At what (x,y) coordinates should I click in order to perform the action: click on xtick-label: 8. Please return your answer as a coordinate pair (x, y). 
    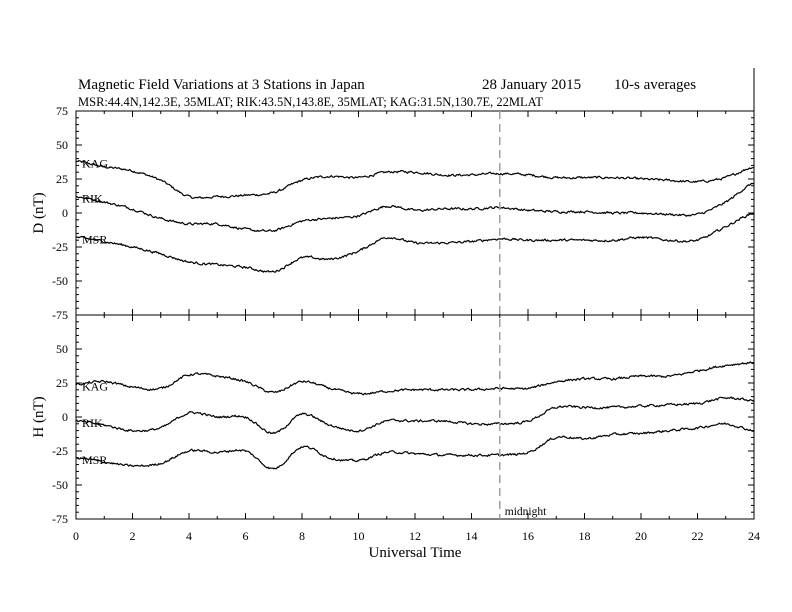
    Looking at the image, I should click on (302, 536).